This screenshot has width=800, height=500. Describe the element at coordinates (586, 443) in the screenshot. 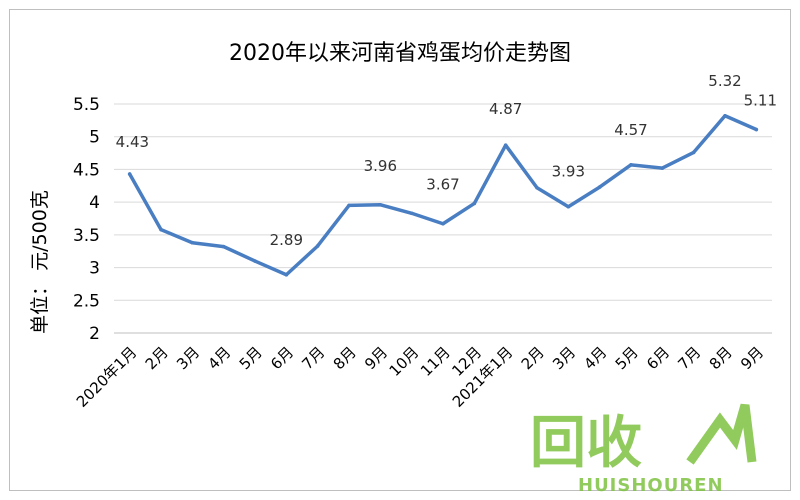

I see `watermark-logo-text: 回收` at that location.